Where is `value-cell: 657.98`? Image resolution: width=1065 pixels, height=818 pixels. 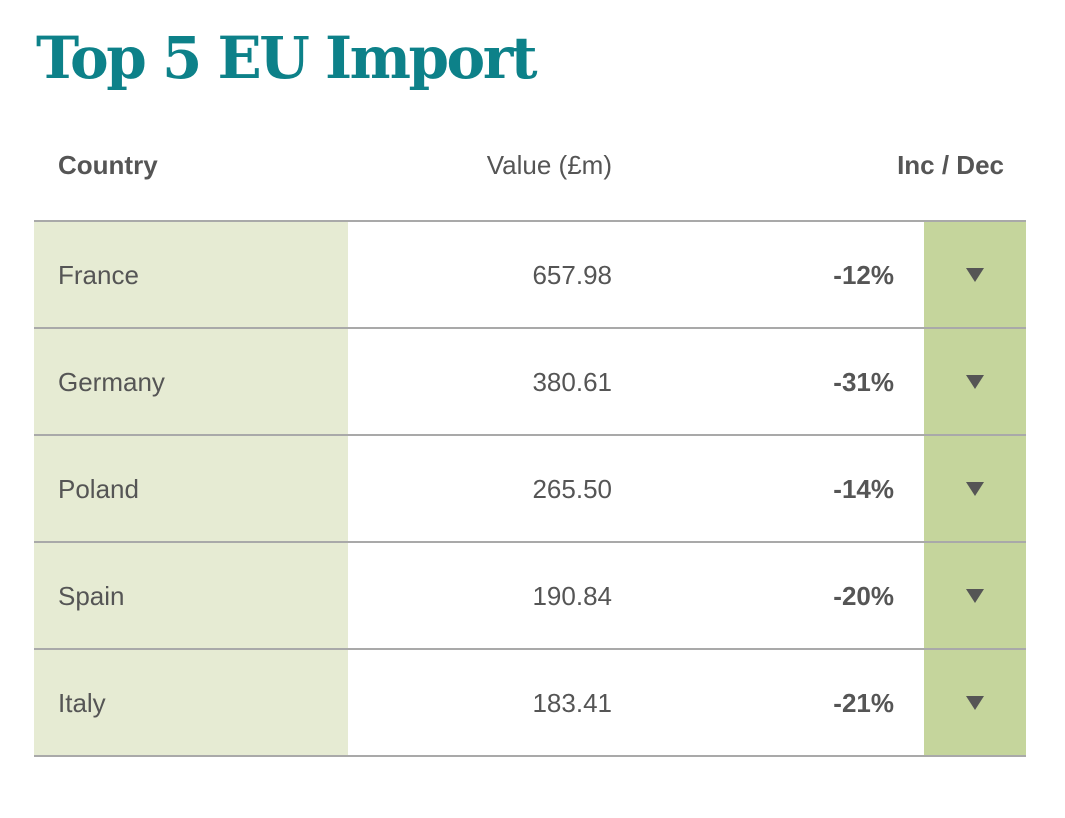 value-cell: 657.98 is located at coordinates (572, 275).